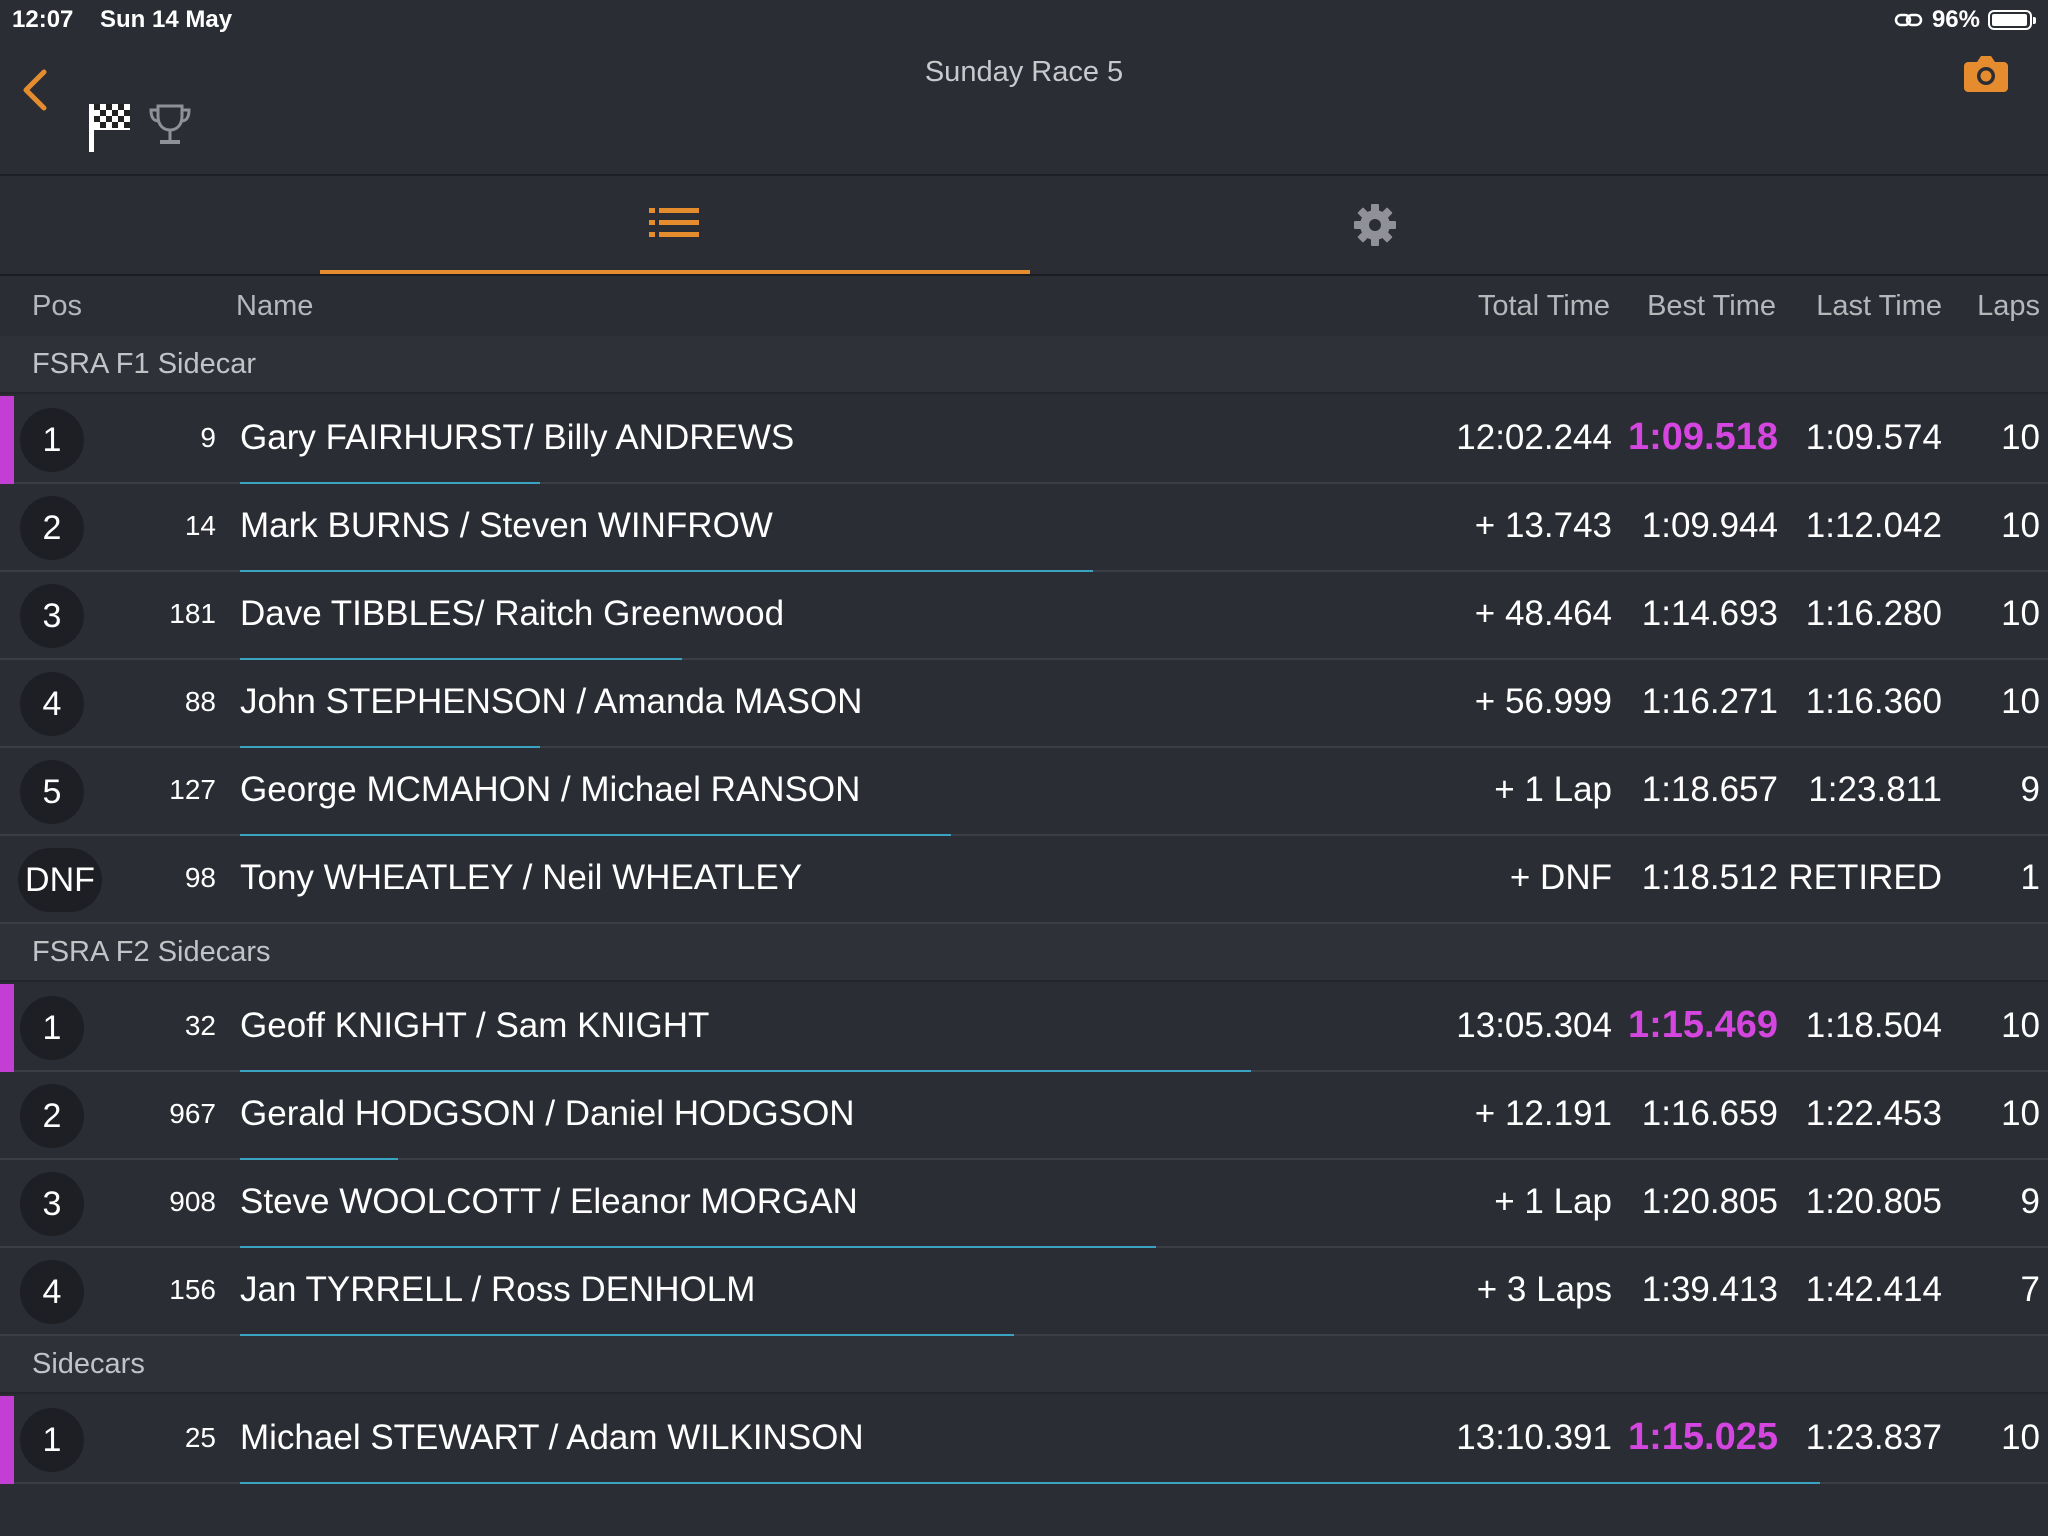 The width and height of the screenshot is (2048, 1536). I want to click on rider-names: Steve WOOLCOTT / Eleanor MORGAN, so click(549, 1201).